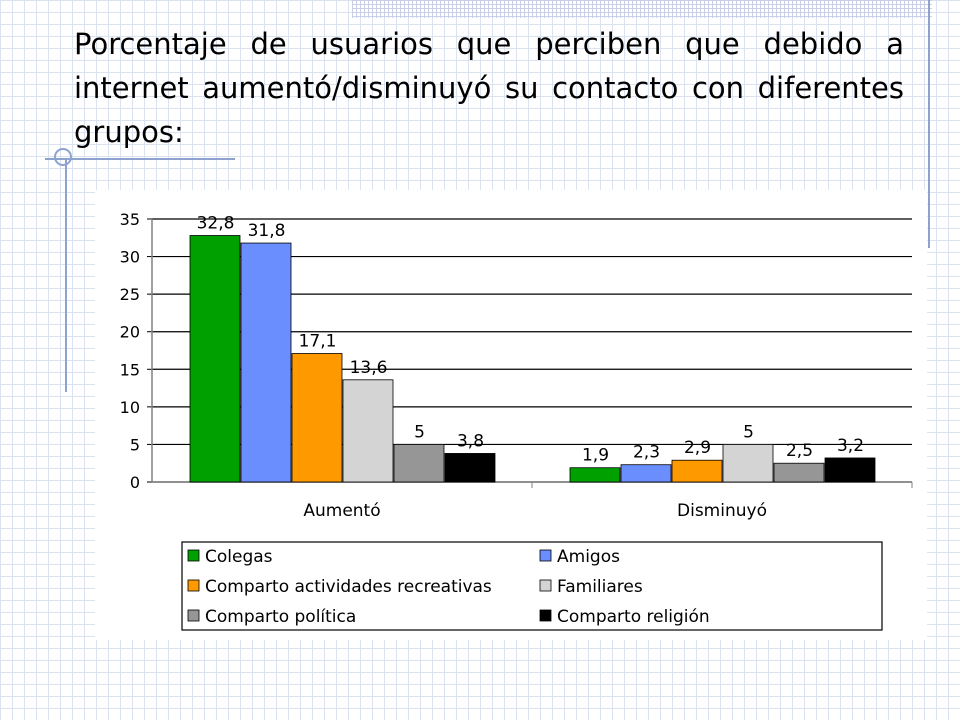 This screenshot has height=720, width=960. Describe the element at coordinates (130, 332) in the screenshot. I see `y-tick-label: 20` at that location.